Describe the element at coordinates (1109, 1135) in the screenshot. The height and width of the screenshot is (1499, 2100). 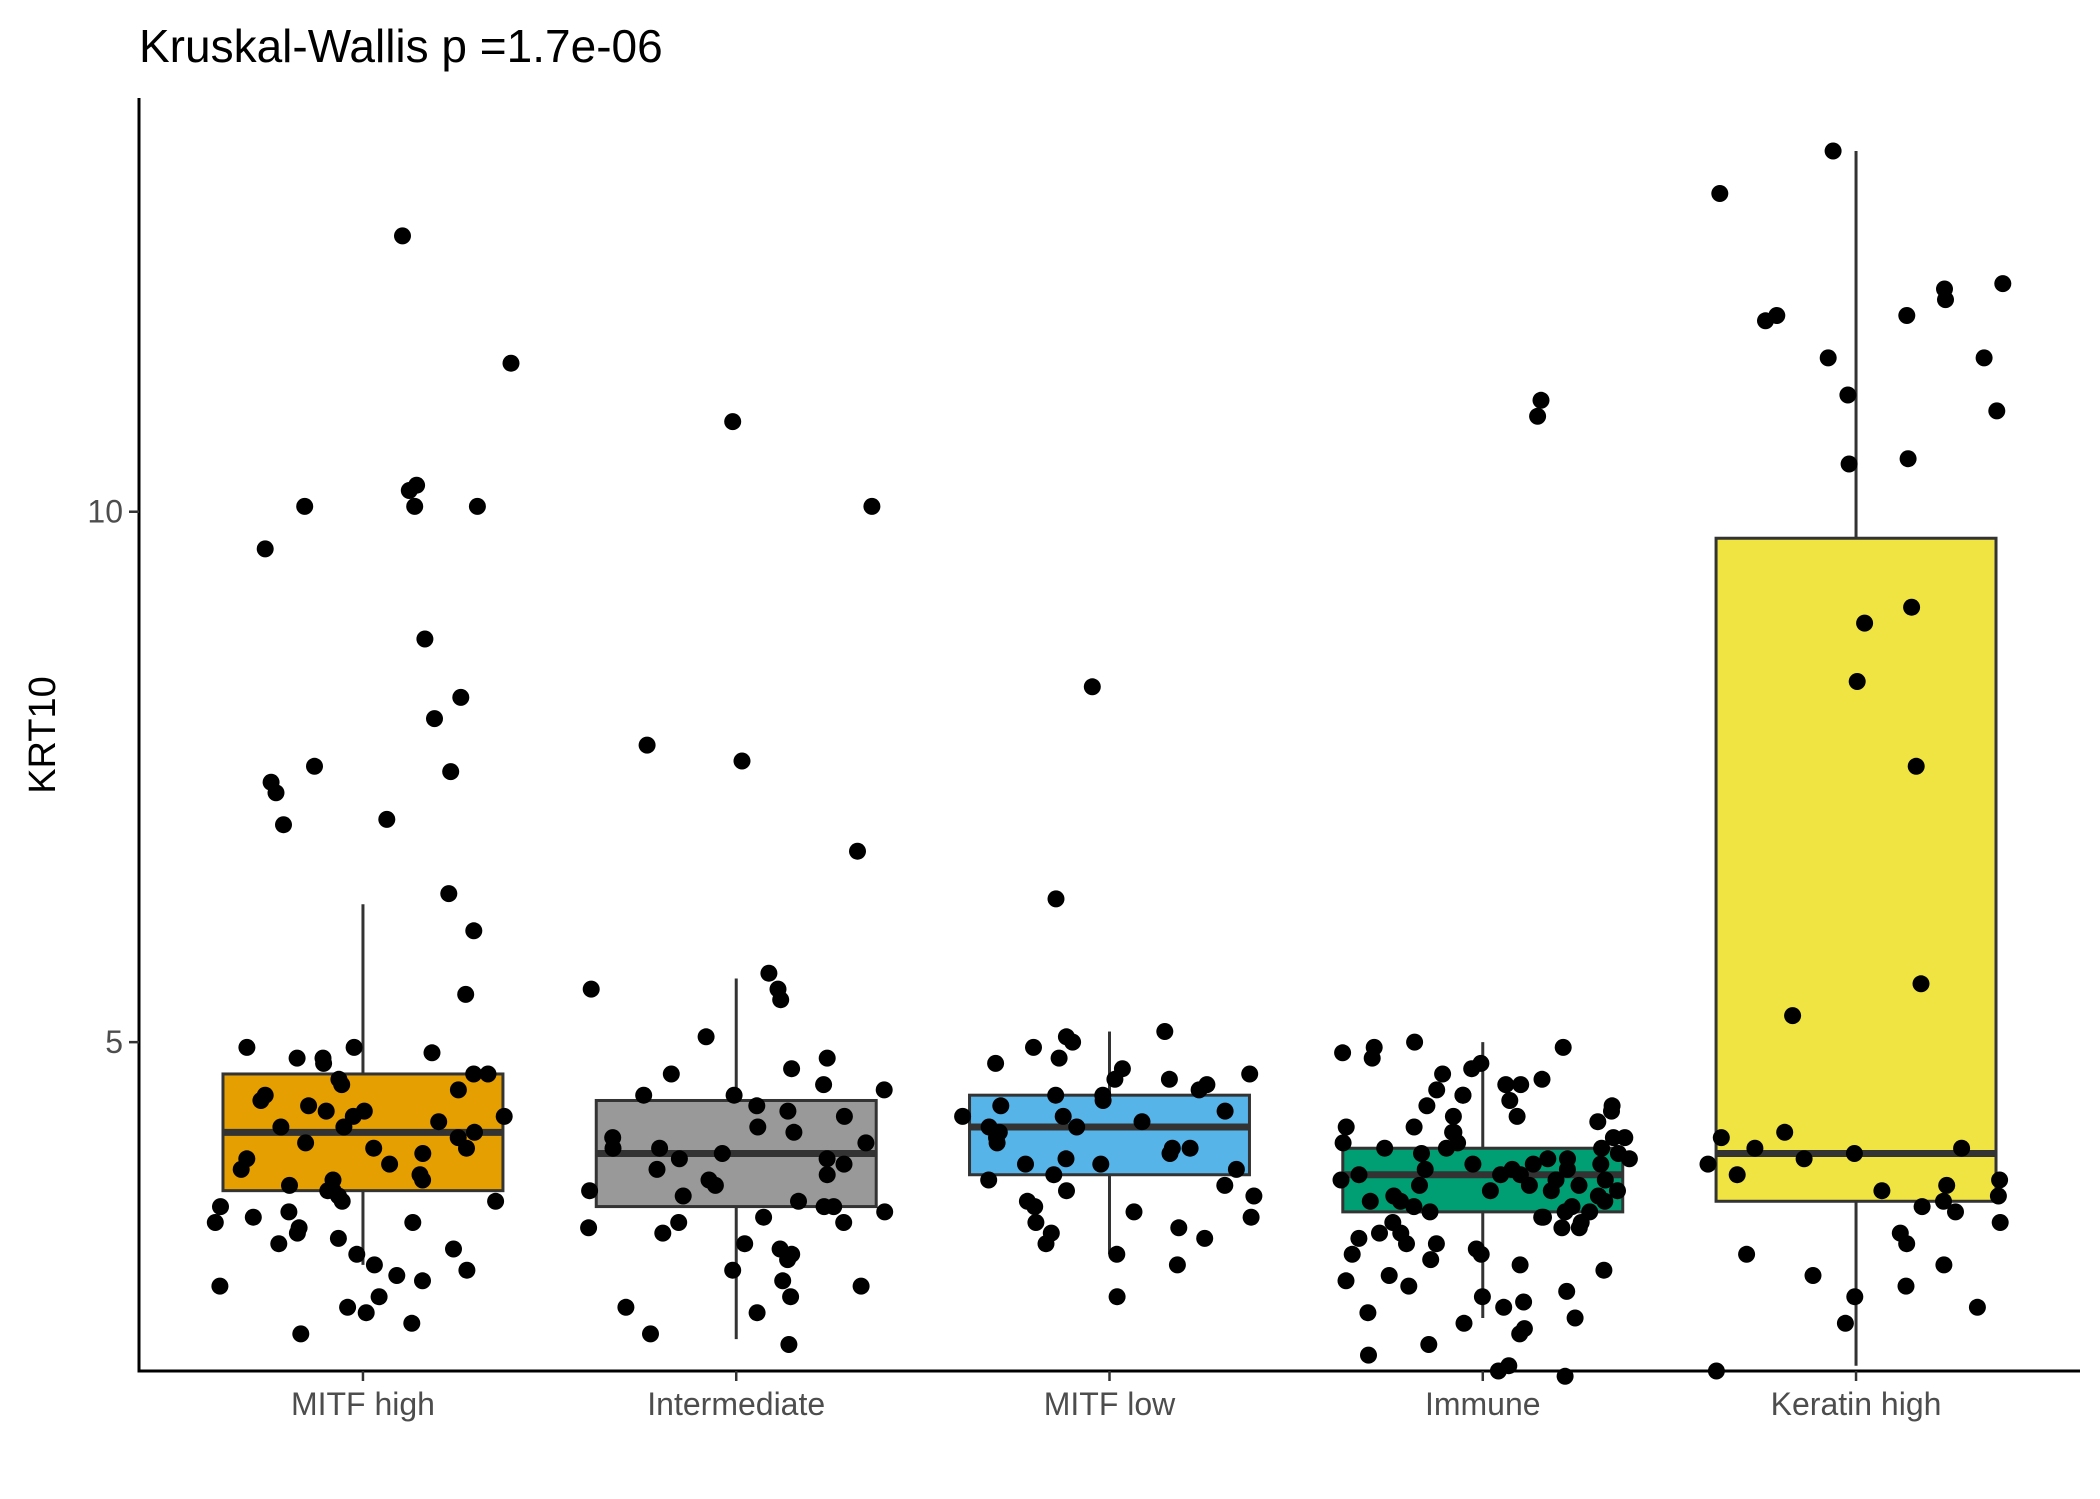
I see `box-mitf-low` at that location.